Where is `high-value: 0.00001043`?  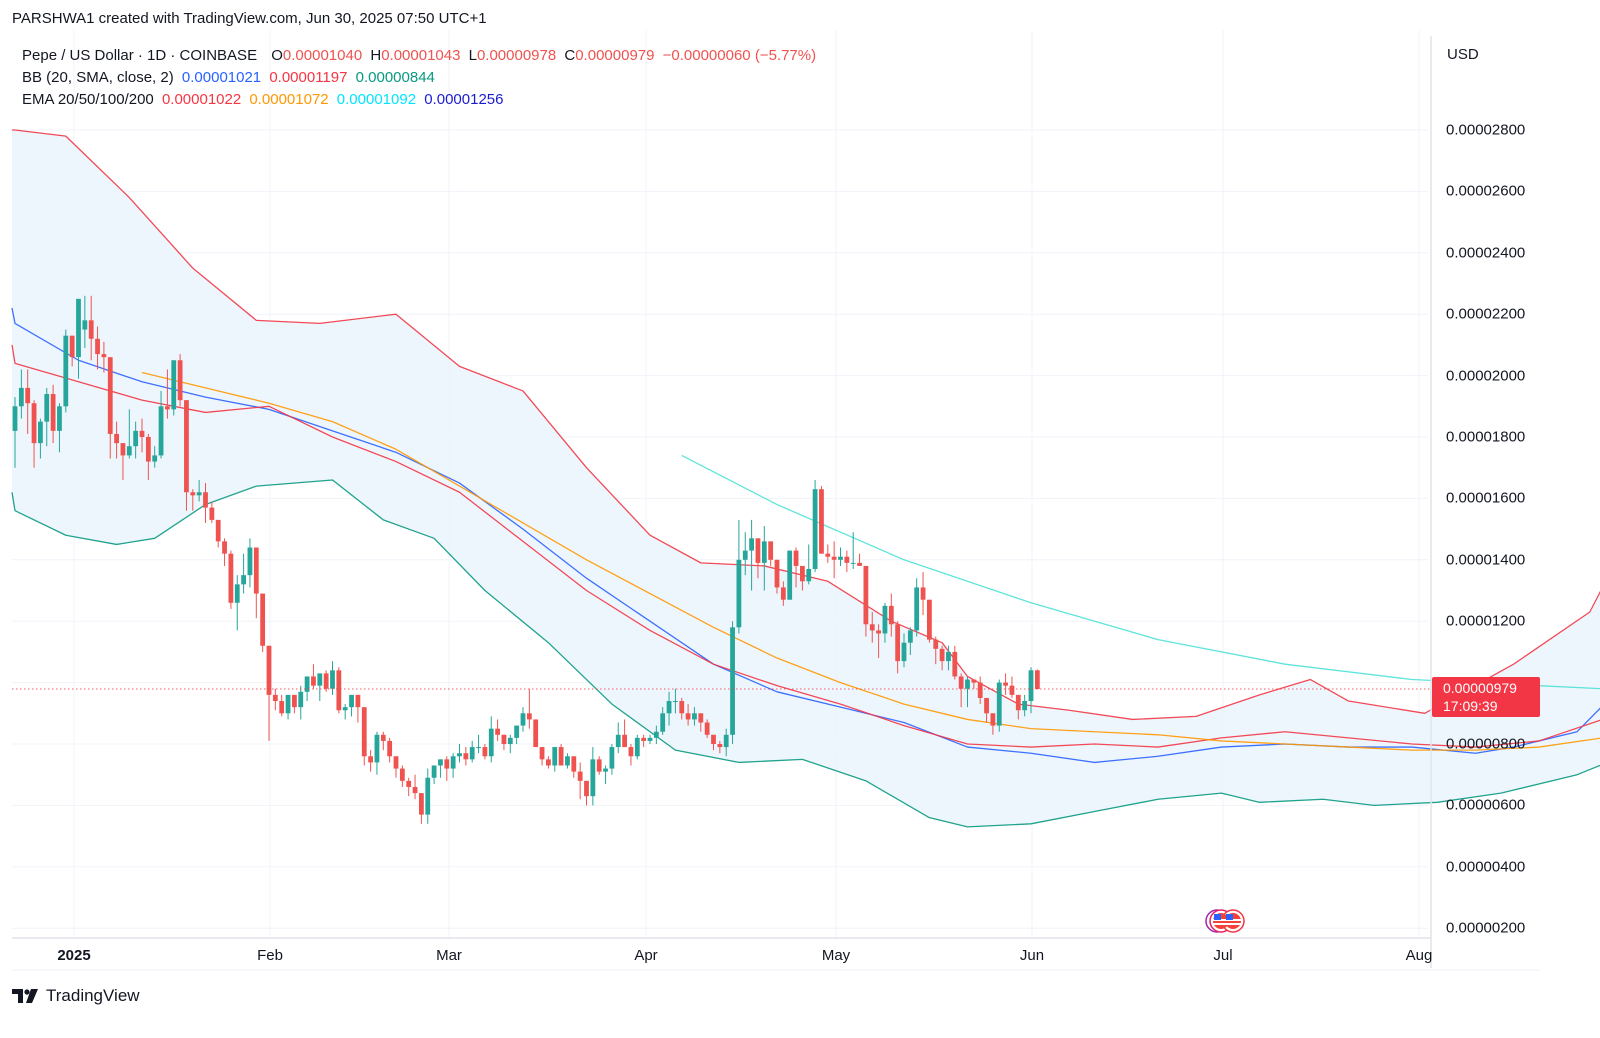 high-value: 0.00001043 is located at coordinates (421, 55).